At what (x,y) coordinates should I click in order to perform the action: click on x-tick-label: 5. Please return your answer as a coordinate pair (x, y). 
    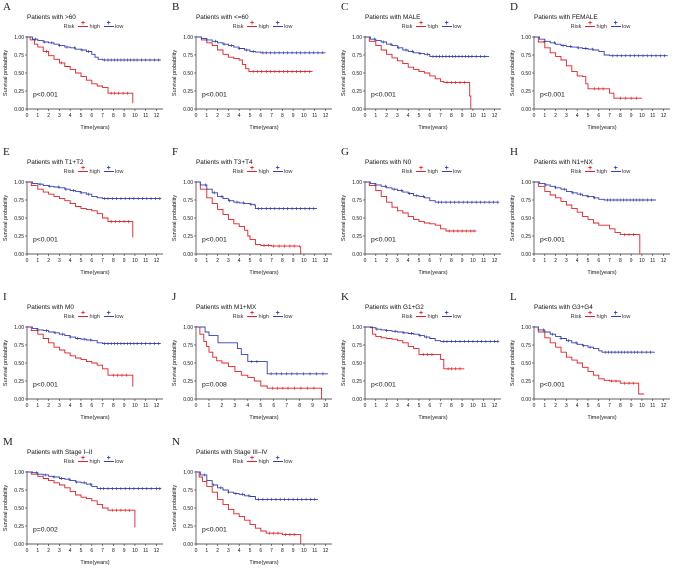
    Looking at the image, I should click on (250, 261).